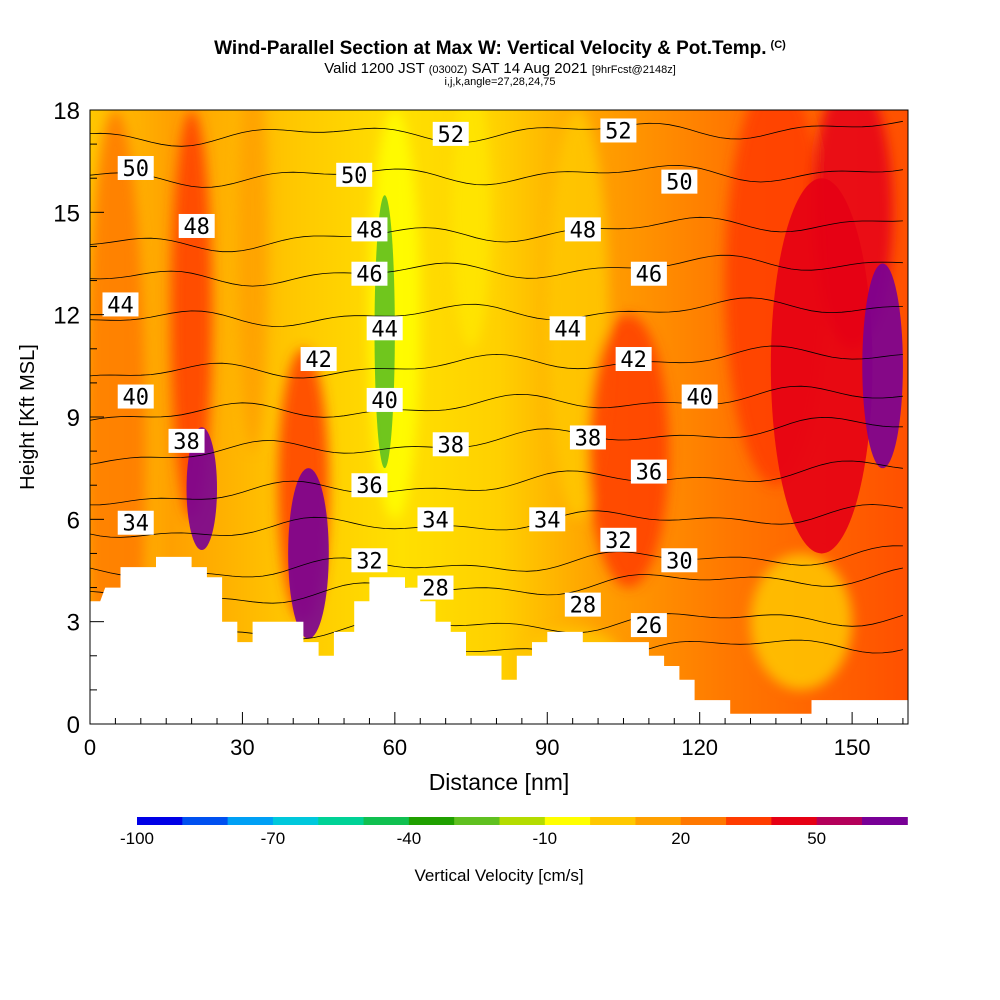 The image size is (1000, 1000). I want to click on valid-utc: (0300Z), so click(448, 70).